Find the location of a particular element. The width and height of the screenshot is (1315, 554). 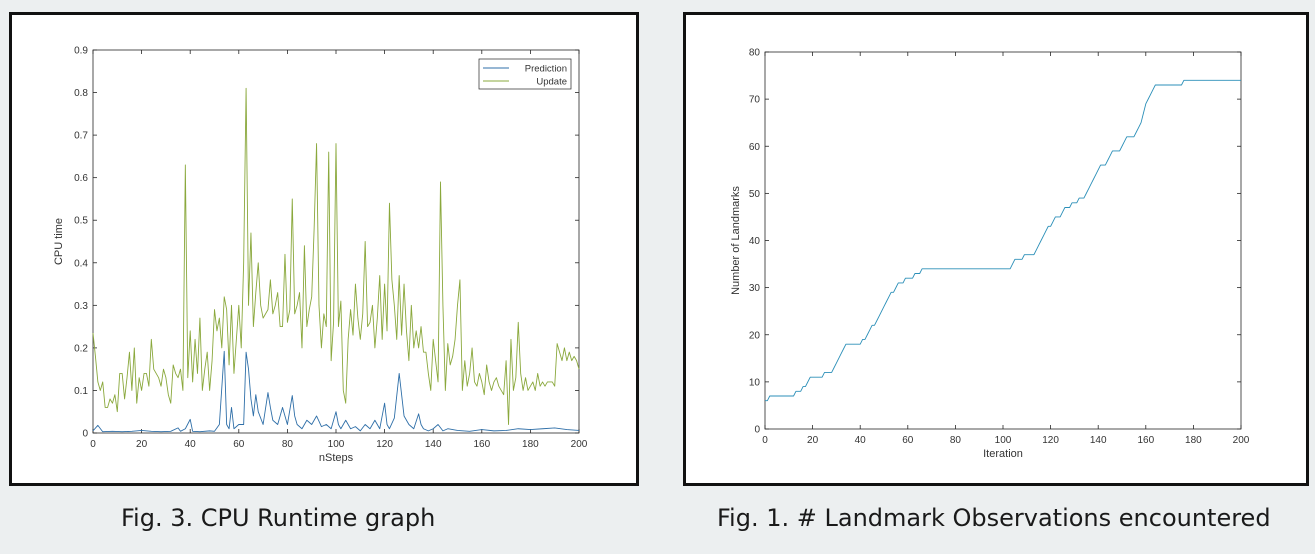

chart0-y-tick-label: 0.1 is located at coordinates (81, 391).